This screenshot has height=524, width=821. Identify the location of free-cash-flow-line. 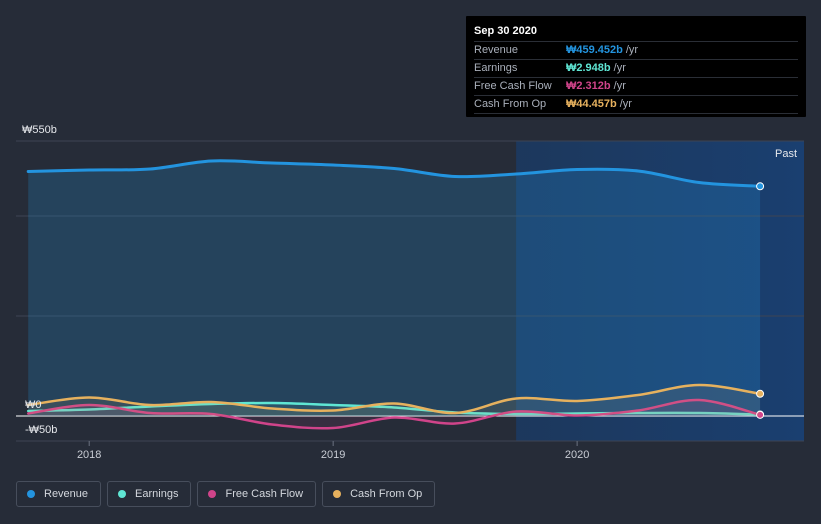
(394, 414).